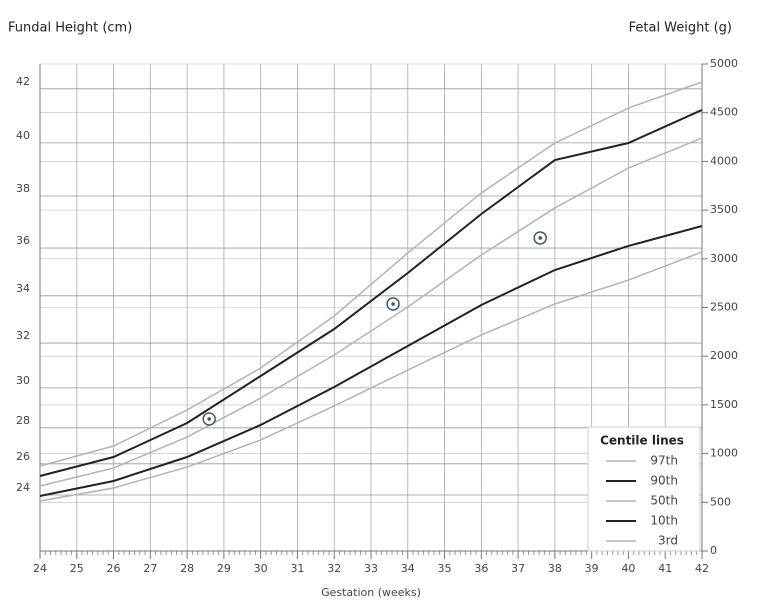 The width and height of the screenshot is (764, 600). Describe the element at coordinates (644, 489) in the screenshot. I see `legend-box` at that location.